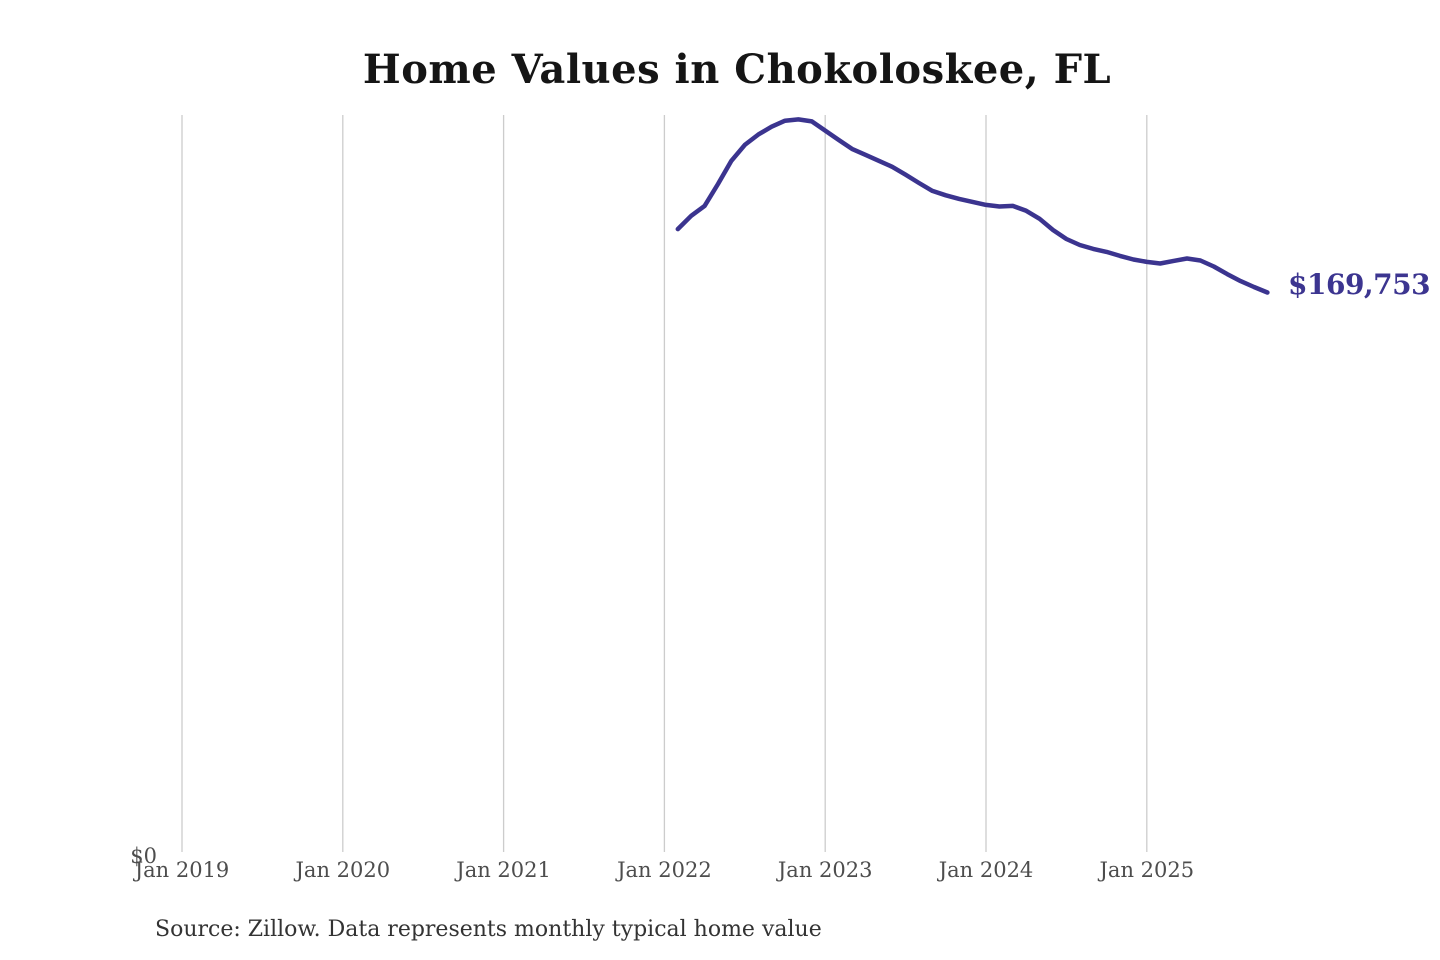  What do you see at coordinates (1359, 284) in the screenshot?
I see `latest-value-label: $169,753` at bounding box center [1359, 284].